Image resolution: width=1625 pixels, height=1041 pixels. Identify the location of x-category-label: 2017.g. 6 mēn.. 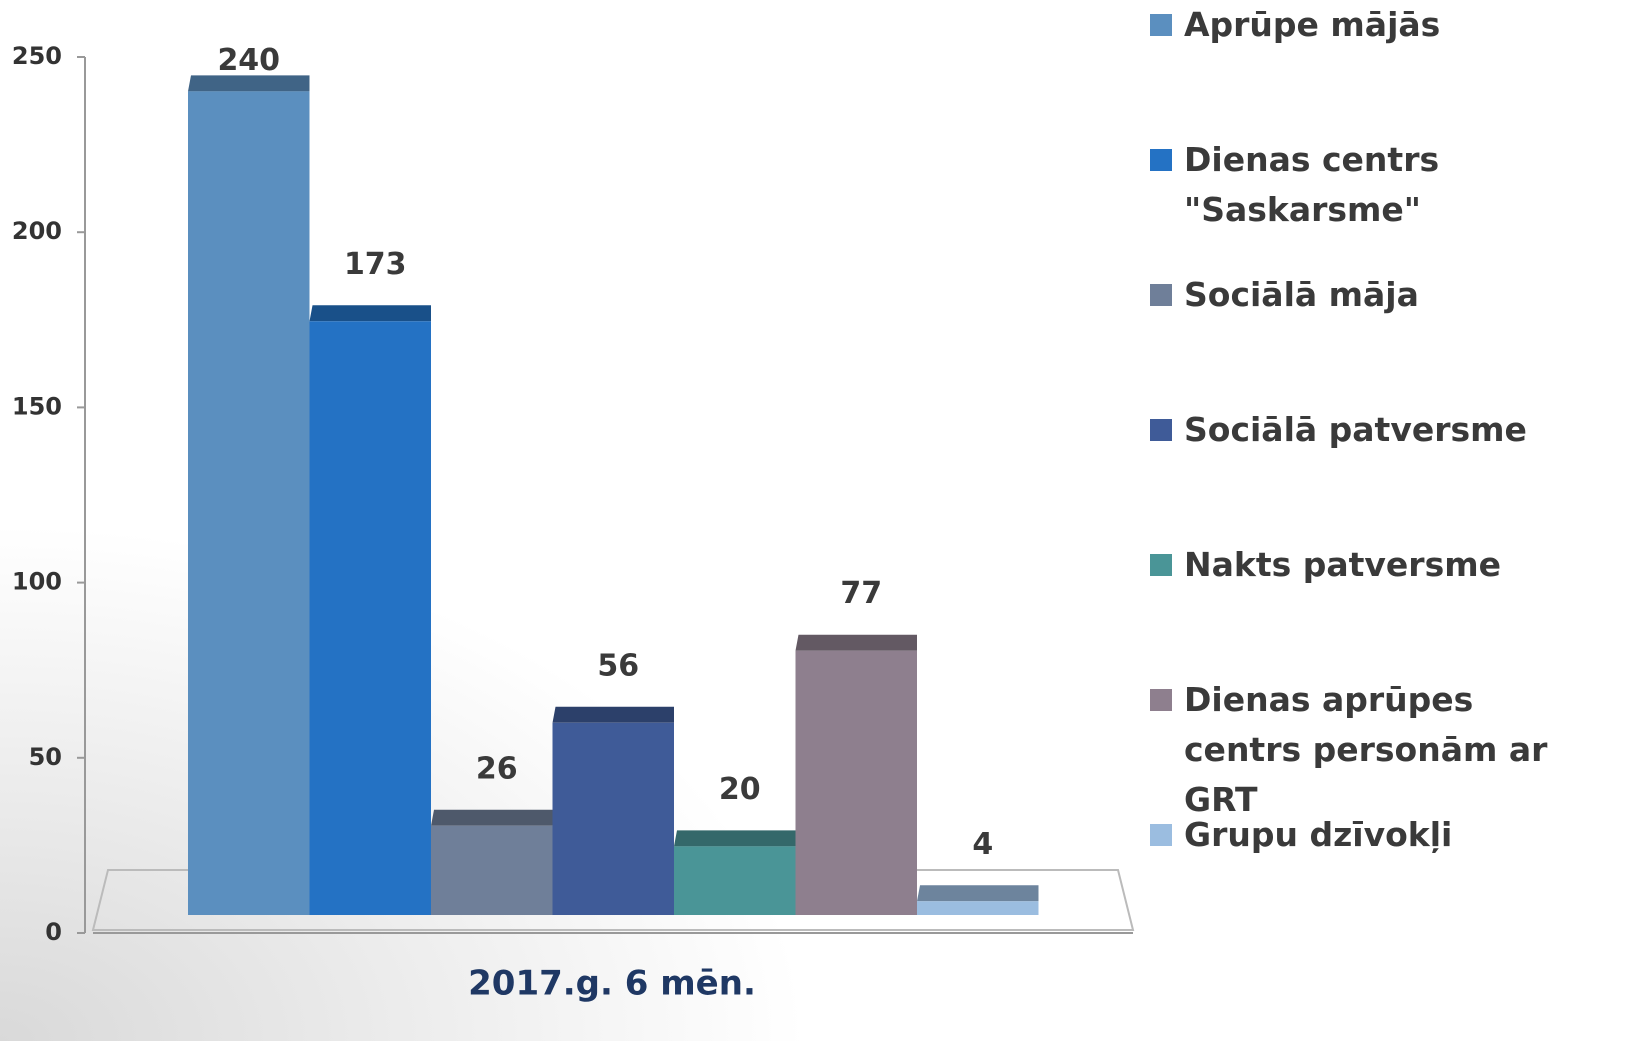
(612, 984).